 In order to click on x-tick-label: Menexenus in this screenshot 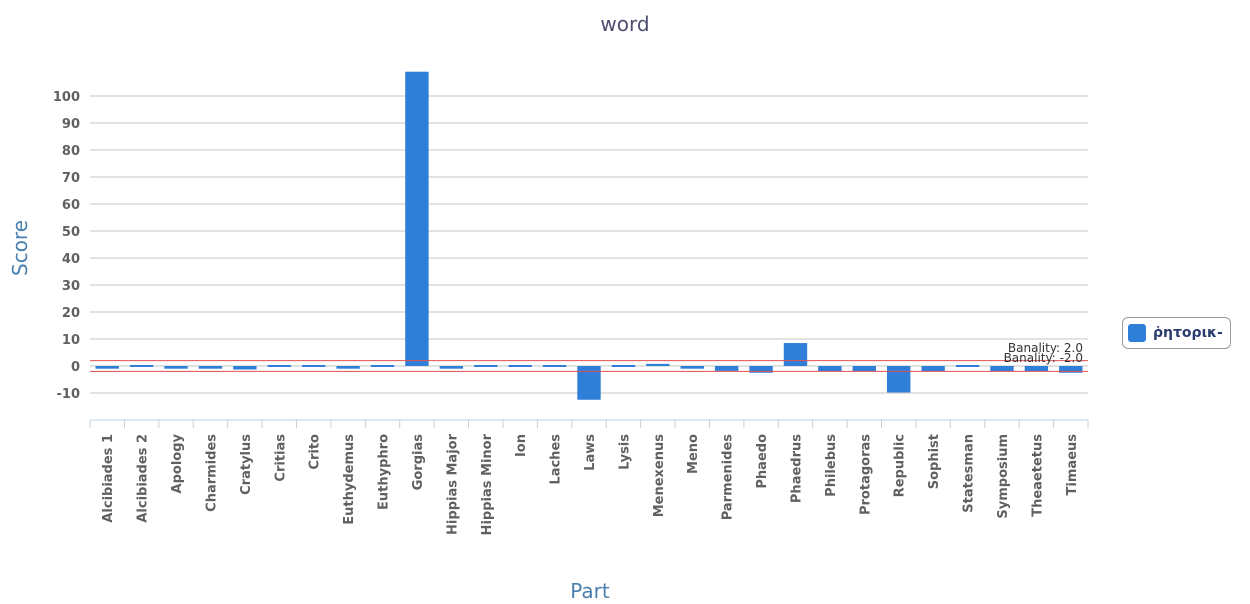, I will do `click(659, 476)`.